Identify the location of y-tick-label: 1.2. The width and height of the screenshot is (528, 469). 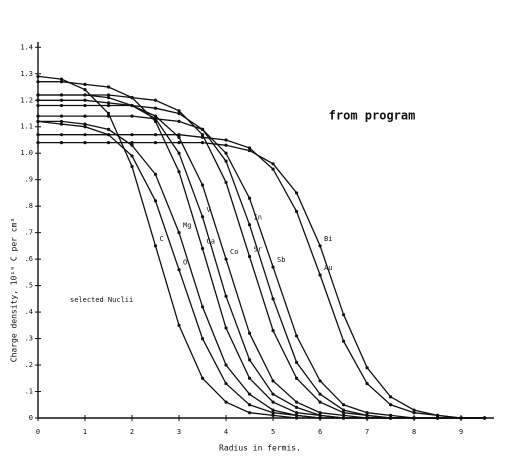
(26, 100).